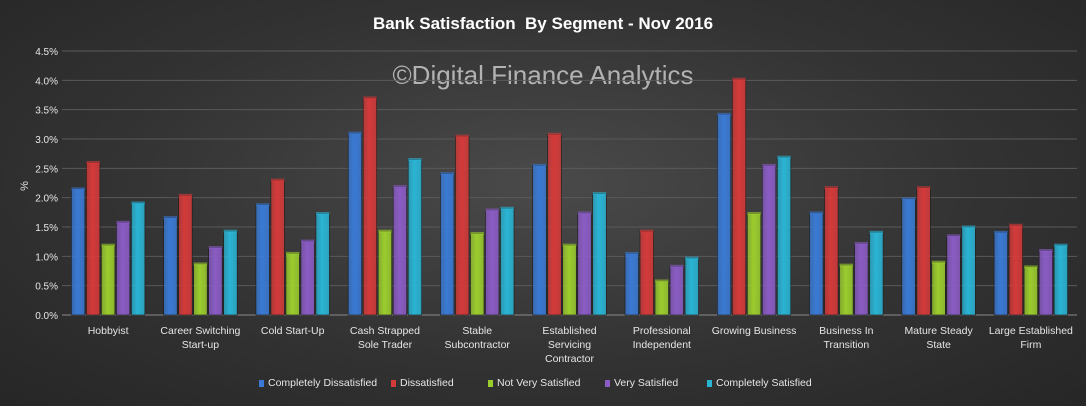 The image size is (1086, 406). I want to click on legend-item: Dissatisfied, so click(422, 383).